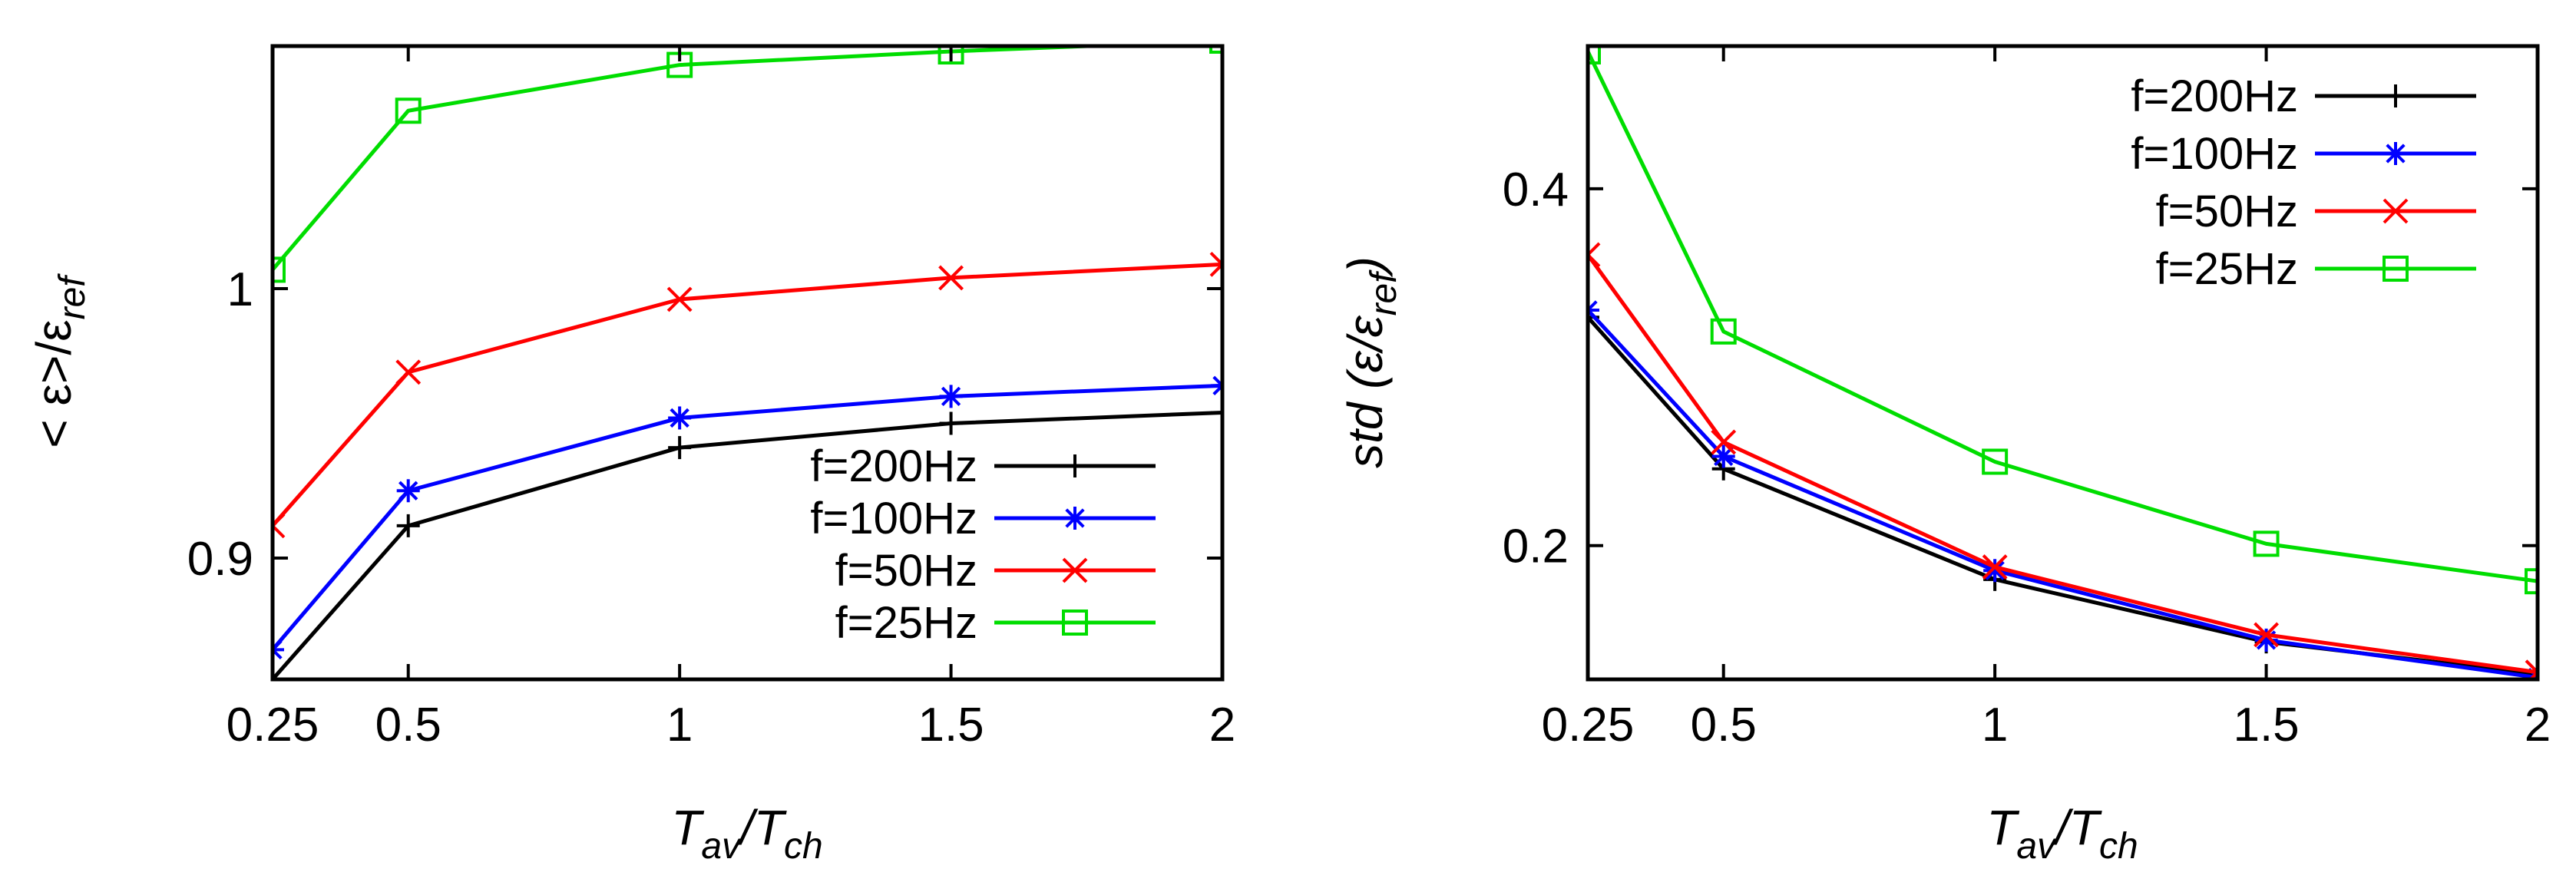  I want to click on mean-series-f-25hz, so click(747, 164).